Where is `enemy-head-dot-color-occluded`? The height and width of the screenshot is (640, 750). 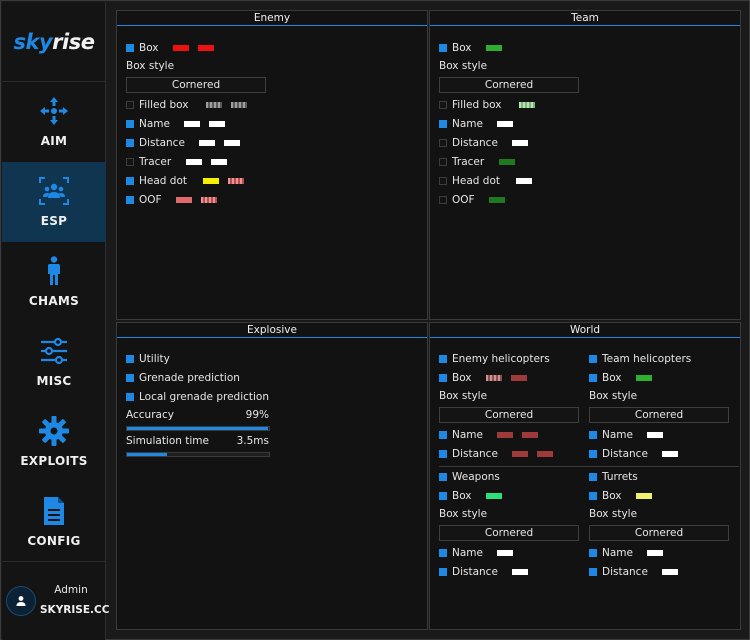
enemy-head-dot-color-occluded is located at coordinates (236, 181).